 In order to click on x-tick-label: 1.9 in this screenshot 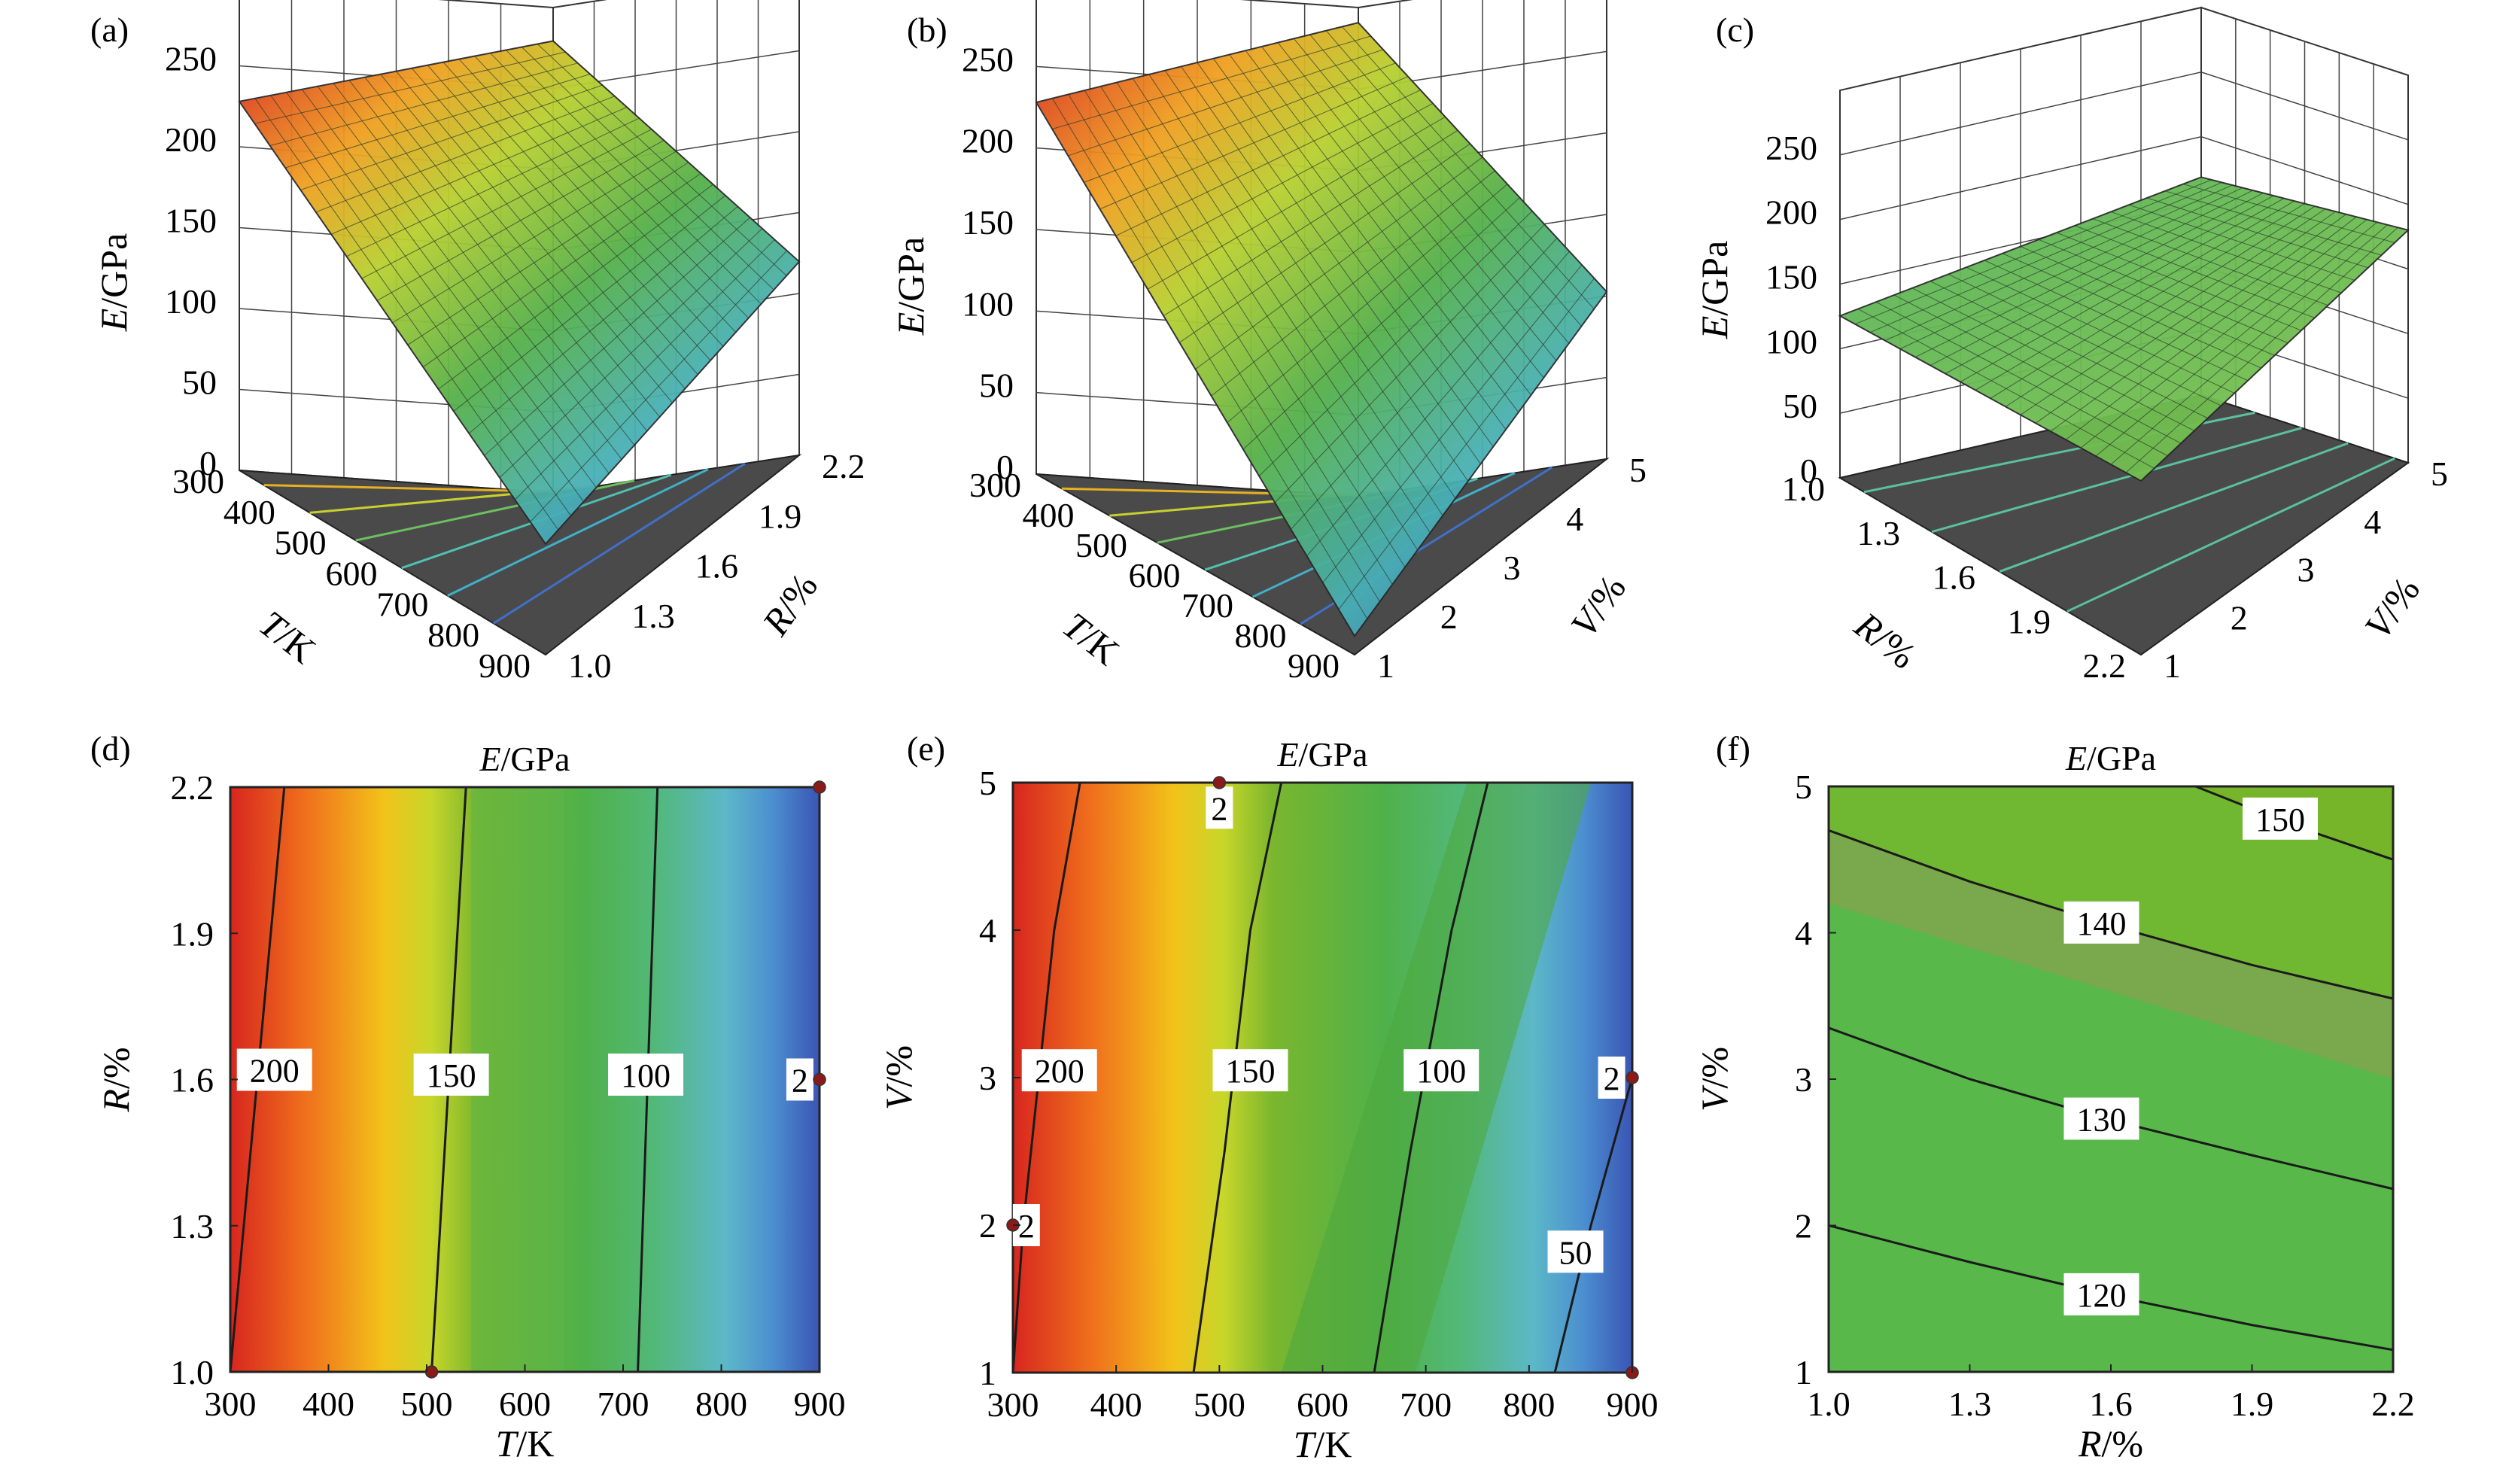, I will do `click(2029, 621)`.